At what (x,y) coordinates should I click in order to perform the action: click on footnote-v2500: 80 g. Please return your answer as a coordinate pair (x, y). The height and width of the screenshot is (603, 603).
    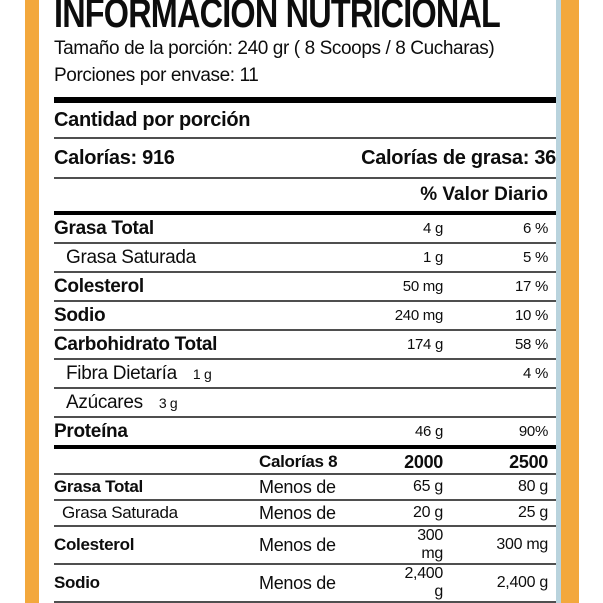
    Looking at the image, I should click on (533, 486).